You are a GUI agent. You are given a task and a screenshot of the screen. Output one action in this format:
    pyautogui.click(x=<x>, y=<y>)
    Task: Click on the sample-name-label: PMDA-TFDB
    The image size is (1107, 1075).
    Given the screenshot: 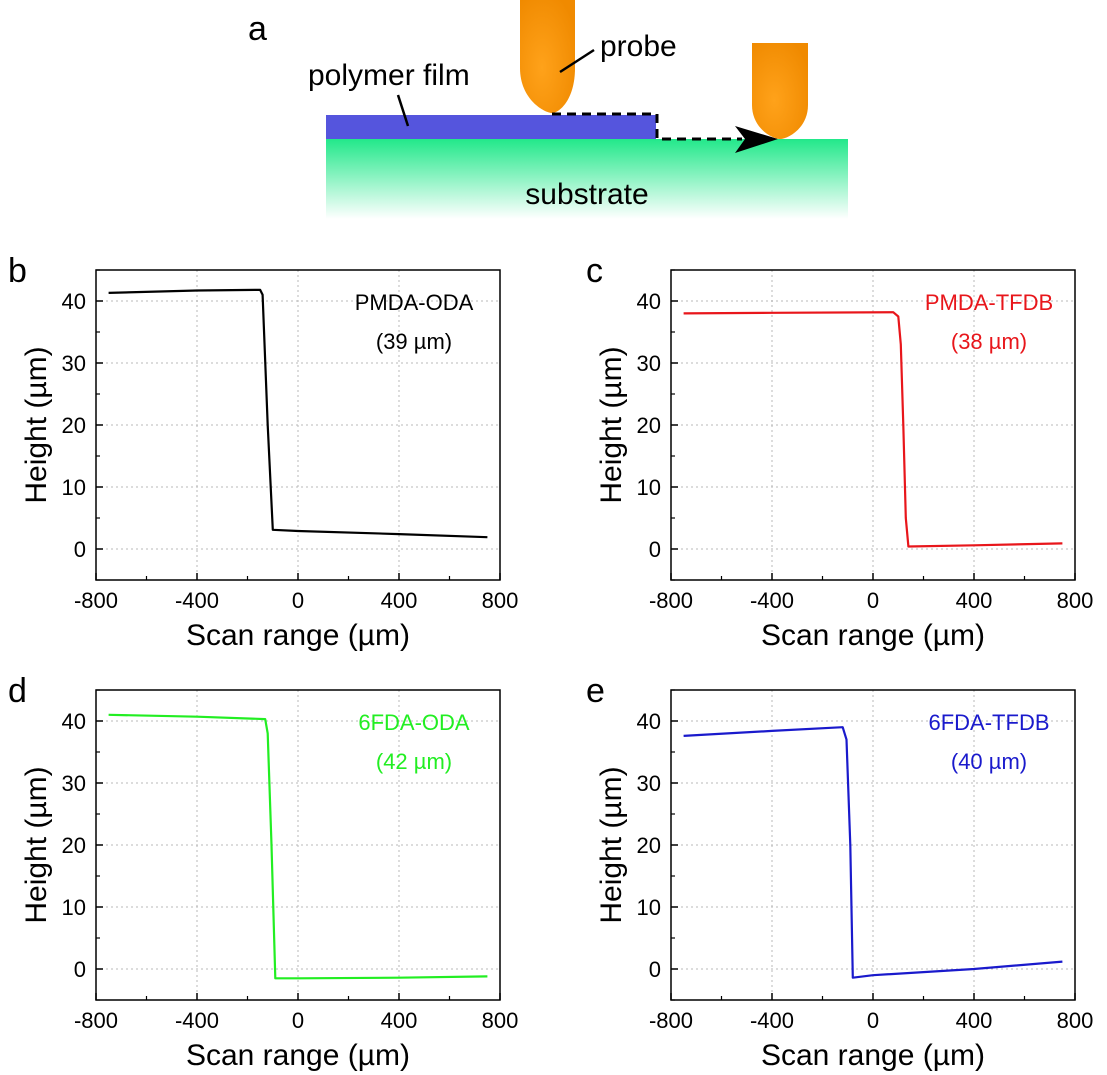 What is the action you would take?
    pyautogui.click(x=989, y=302)
    